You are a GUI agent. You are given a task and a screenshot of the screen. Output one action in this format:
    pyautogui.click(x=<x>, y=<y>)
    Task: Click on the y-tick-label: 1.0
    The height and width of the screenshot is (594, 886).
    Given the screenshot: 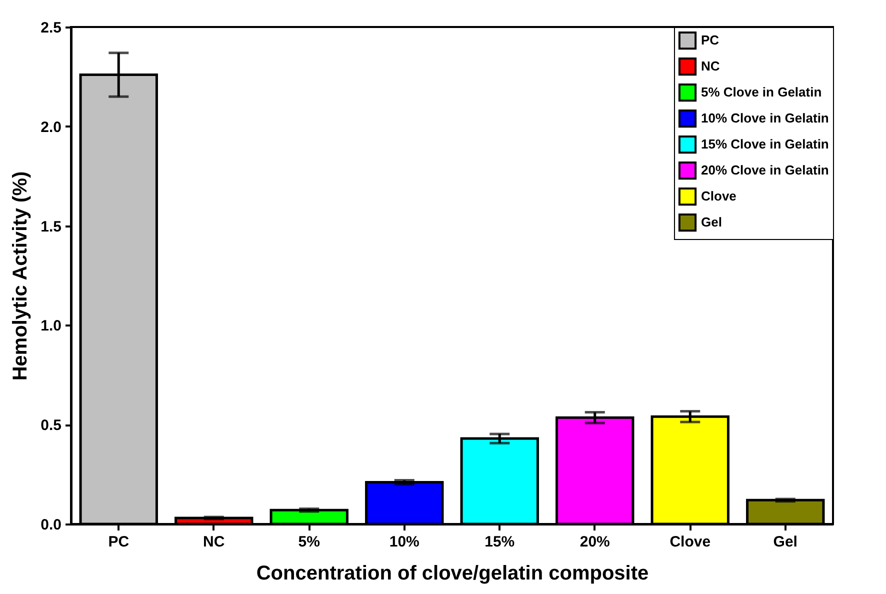 What is the action you would take?
    pyautogui.click(x=51, y=326)
    